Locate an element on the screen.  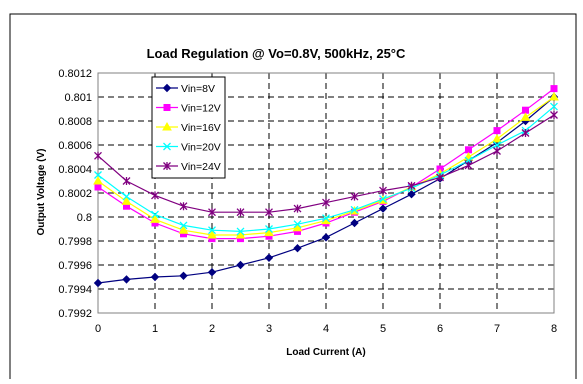
y-tick-label: 0.7998 is located at coordinates (75, 242).